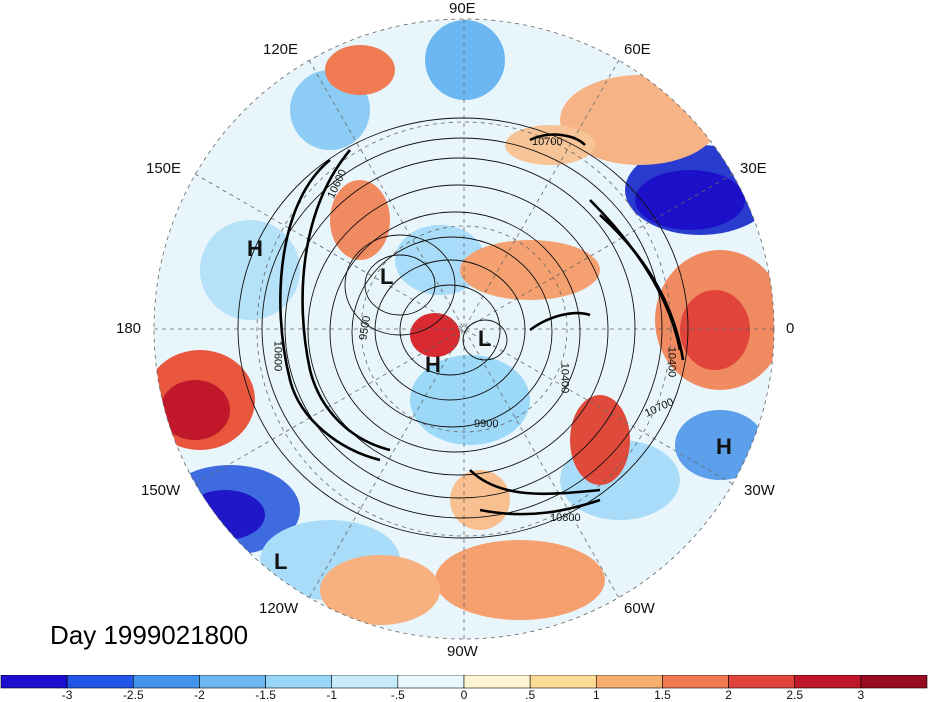 This screenshot has height=702, width=928. I want to click on lon-label-150w: 150W, so click(161, 490).